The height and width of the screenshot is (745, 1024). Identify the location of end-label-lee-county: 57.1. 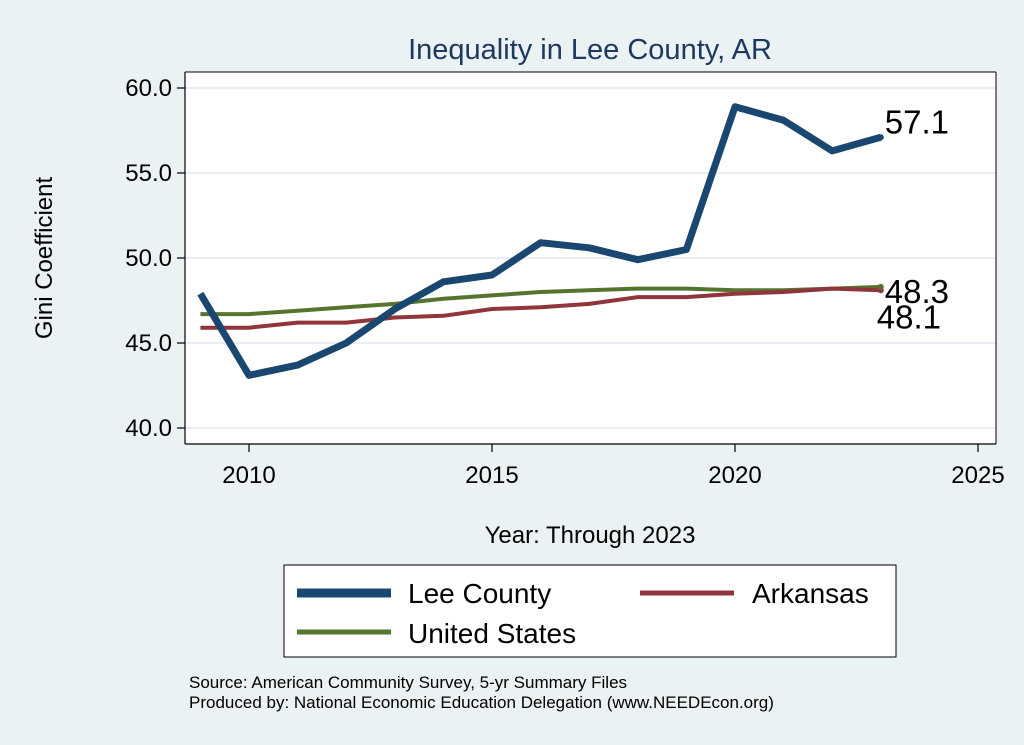
(917, 121).